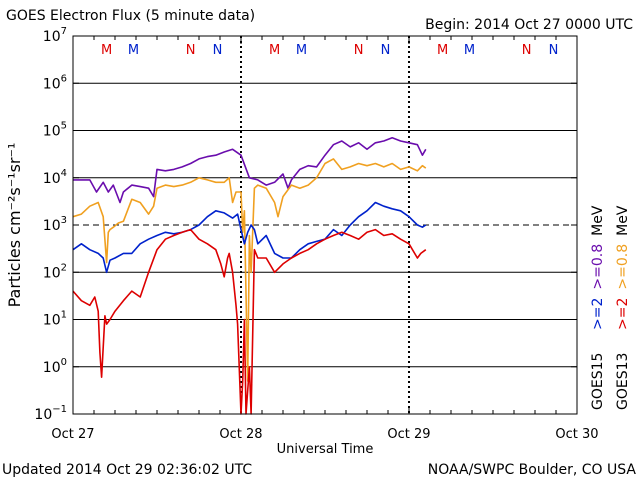 Image resolution: width=640 pixels, height=480 pixels. What do you see at coordinates (131, 16) in the screenshot?
I see `chart-title: GOES Electron Flux (5 minute data)` at bounding box center [131, 16].